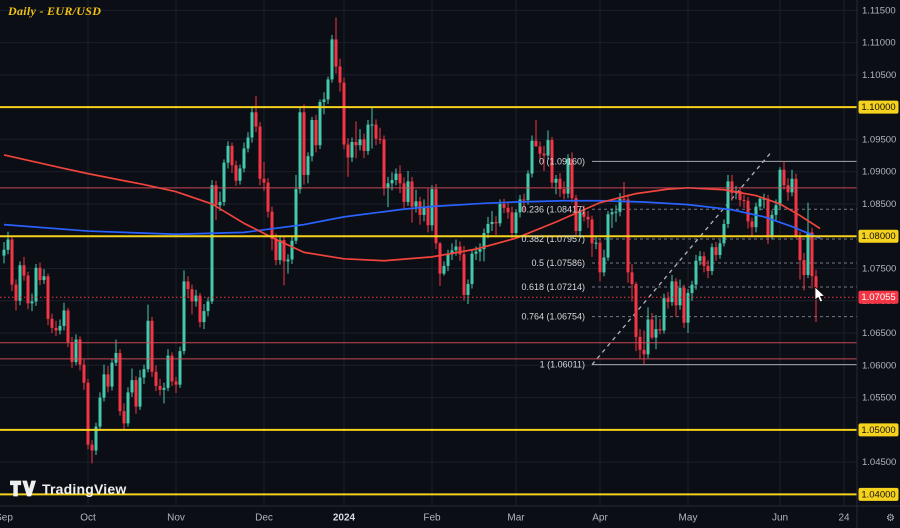 The image size is (900, 528). Describe the element at coordinates (890, 518) in the screenshot. I see `axis-settings-gear-icon: ⚙` at that location.